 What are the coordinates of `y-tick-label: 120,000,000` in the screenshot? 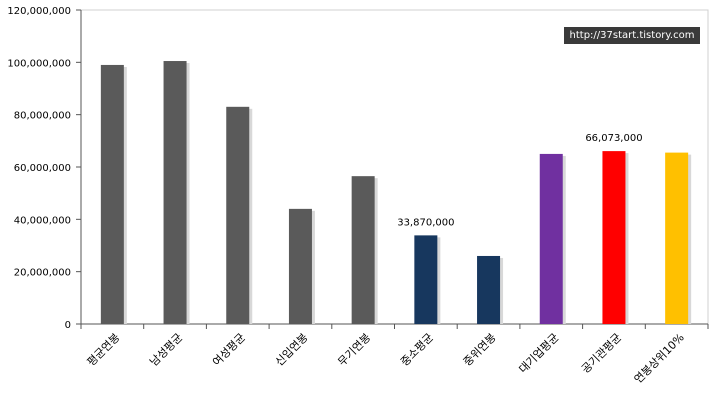 It's located at (39, 11).